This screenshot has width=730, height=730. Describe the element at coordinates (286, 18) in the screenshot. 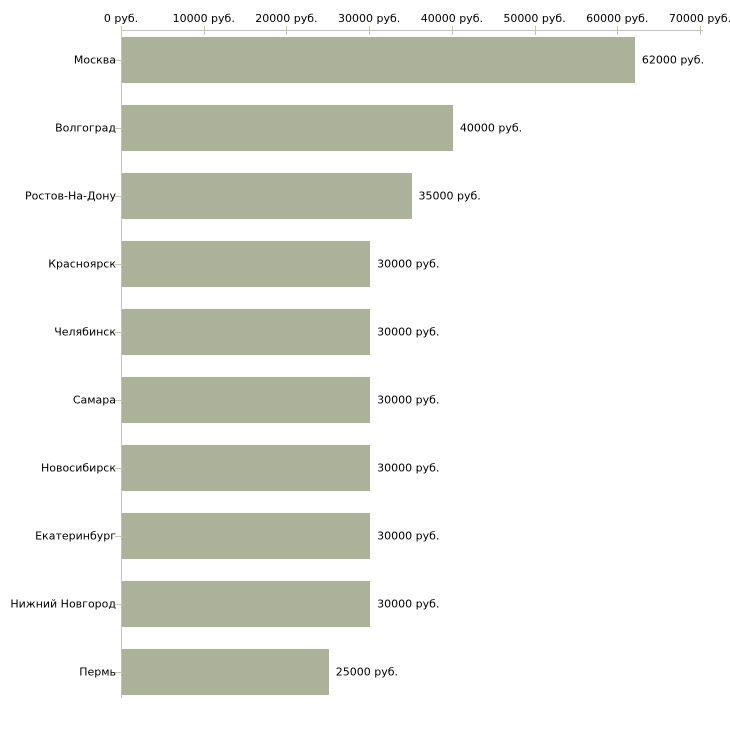

I see `x-axis-tick-label: 20000 руб.` at that location.